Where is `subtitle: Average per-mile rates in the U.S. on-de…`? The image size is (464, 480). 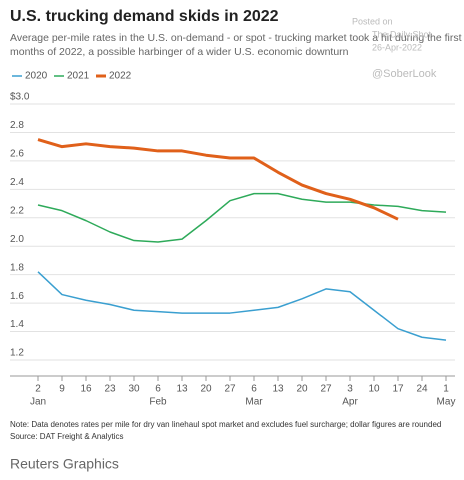
subtitle: Average per-mile rates in the U.S. on-de… is located at coordinates (237, 38).